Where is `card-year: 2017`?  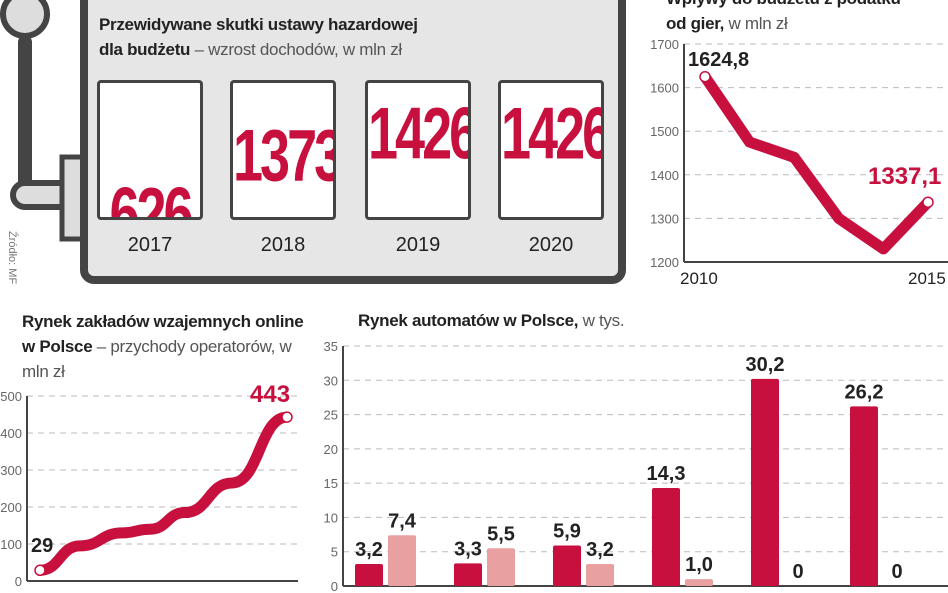 card-year: 2017 is located at coordinates (150, 245).